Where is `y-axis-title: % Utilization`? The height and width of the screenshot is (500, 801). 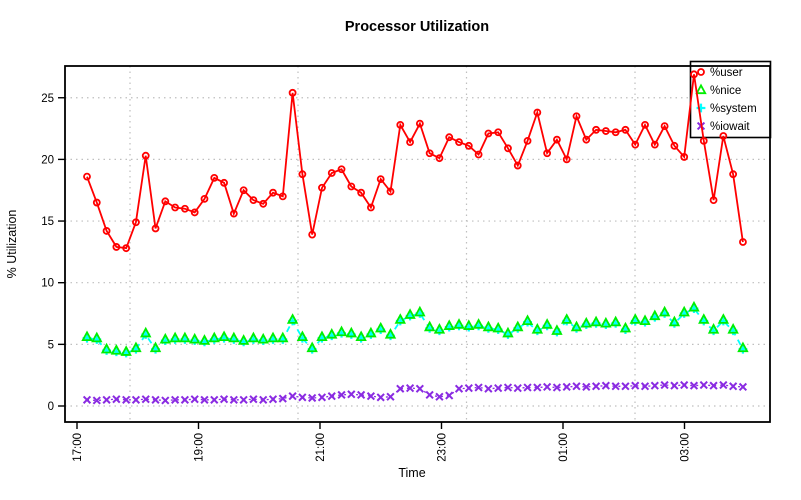 y-axis-title: % Utilization is located at coordinates (12, 244).